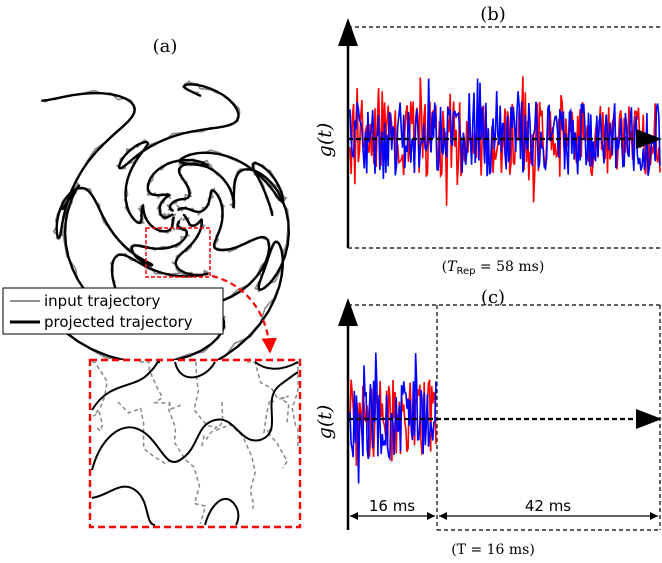  I want to click on panel-b-signal, so click(505, 141).